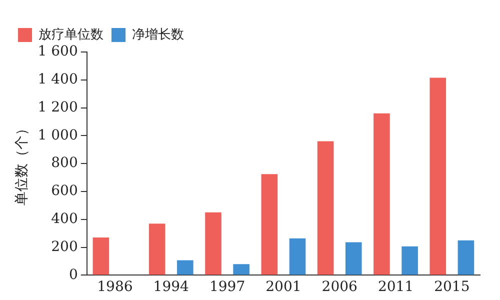 Image resolution: width=500 pixels, height=300 pixels. What do you see at coordinates (64, 219) in the screenshot?
I see `y-tick-label: 400` at bounding box center [64, 219].